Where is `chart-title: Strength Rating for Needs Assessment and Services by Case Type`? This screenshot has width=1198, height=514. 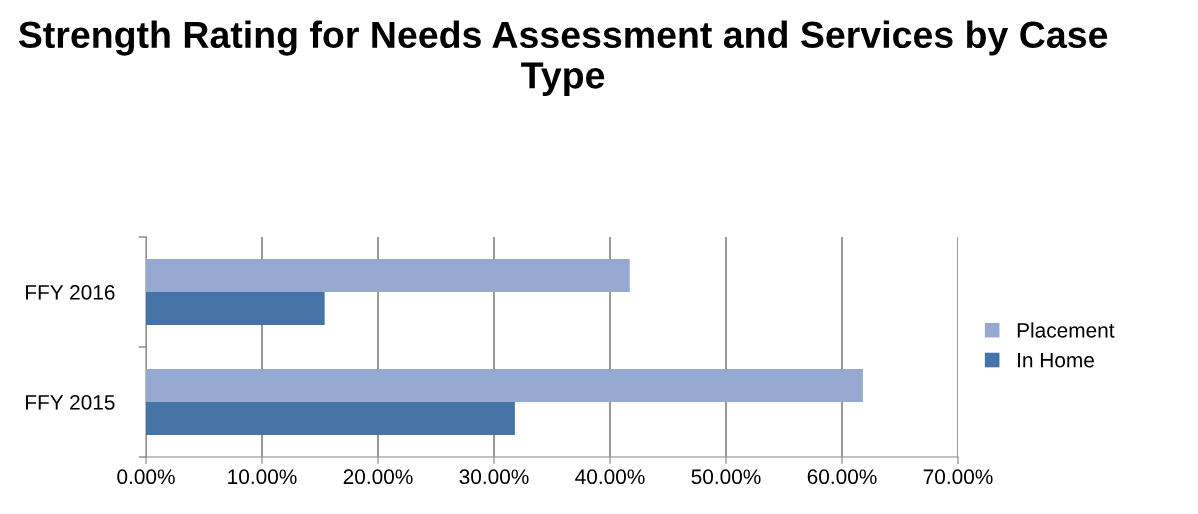
chart-title: Strength Rating for Needs Assessment and Services by Case Type is located at coordinates (563, 58).